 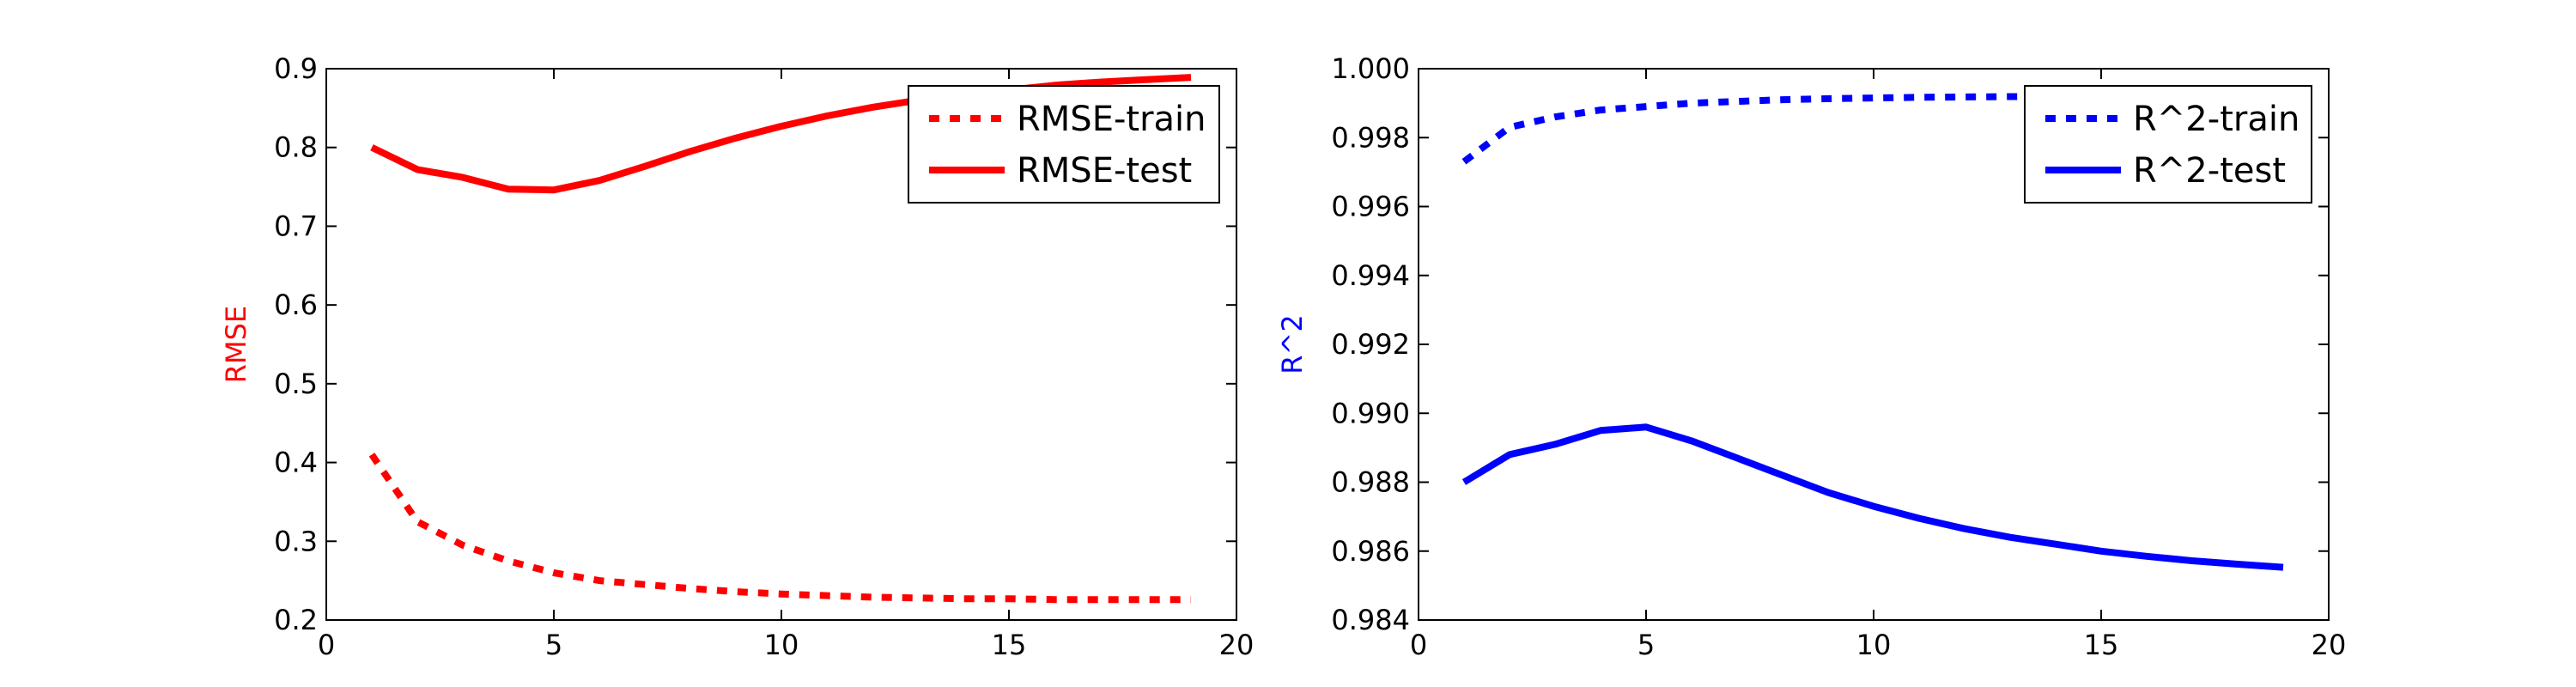 What do you see at coordinates (1371, 482) in the screenshot?
I see `y-tick-label: 0.988` at bounding box center [1371, 482].